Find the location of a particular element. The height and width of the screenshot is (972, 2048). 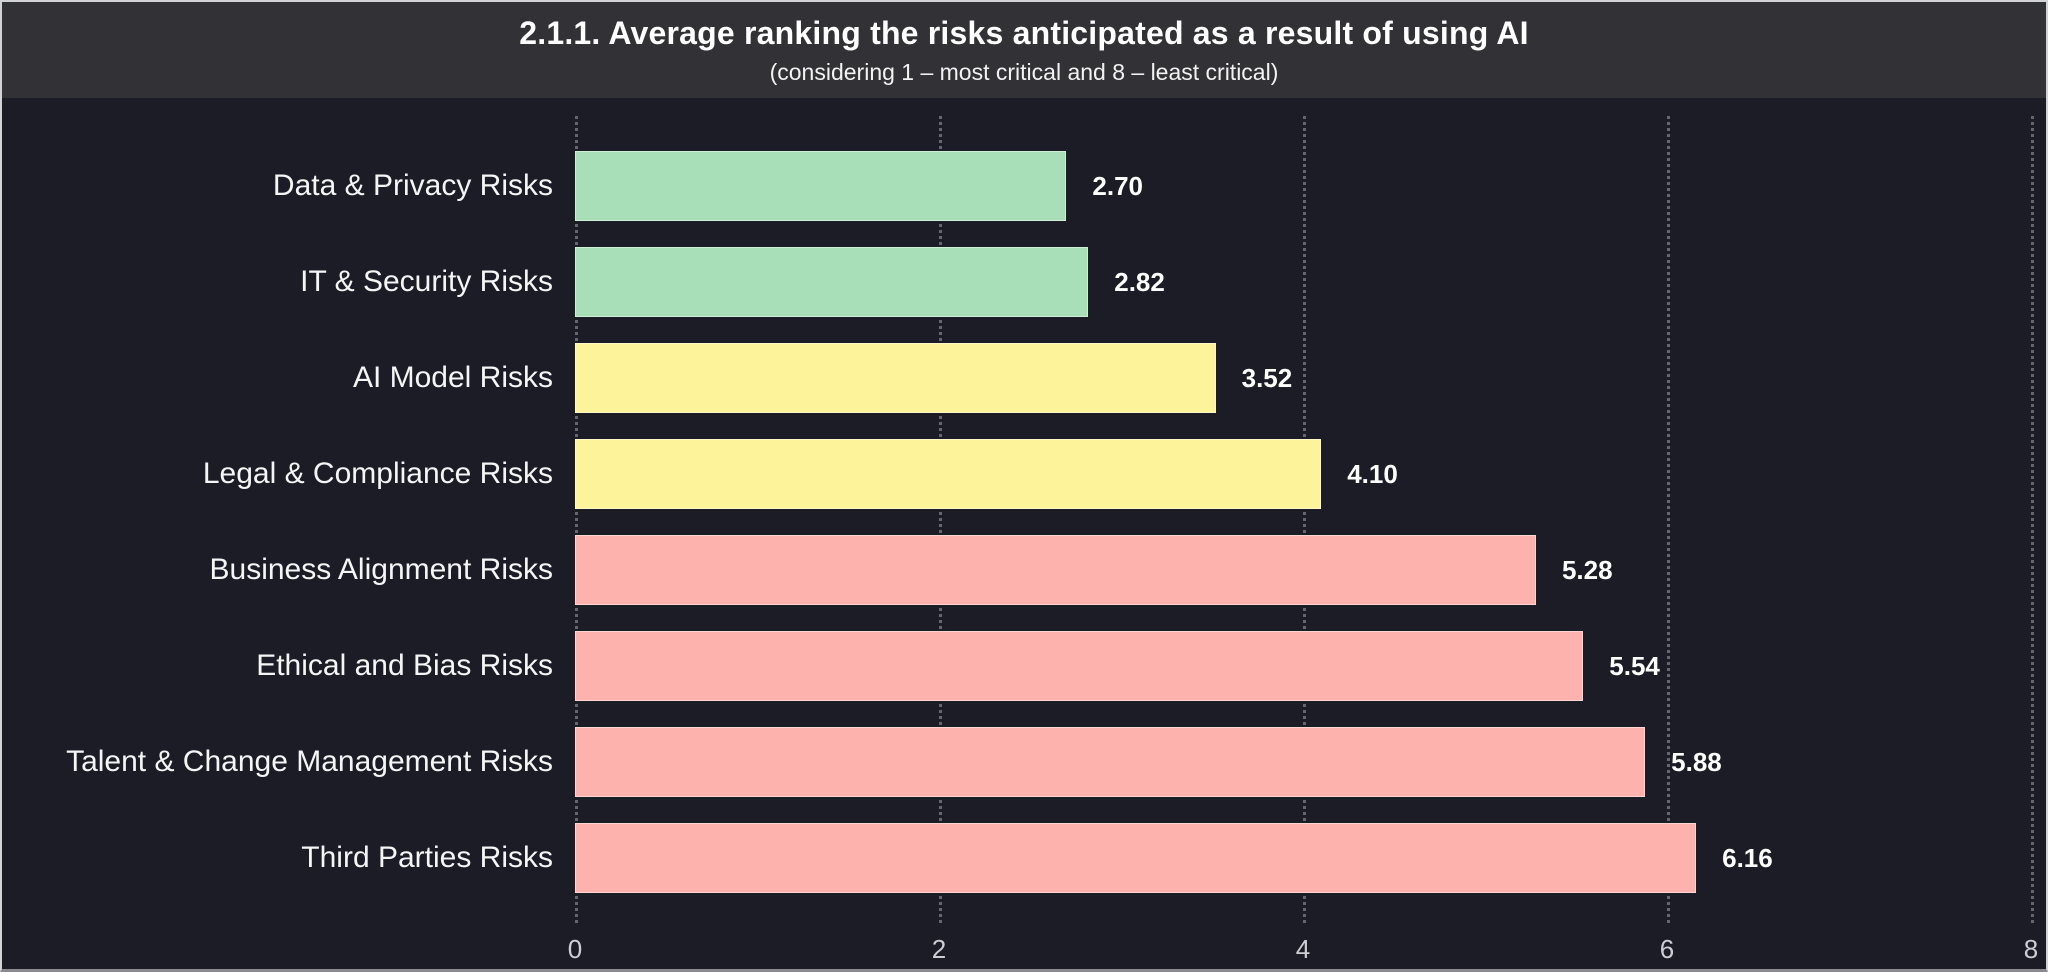

x-tick-label: 0 is located at coordinates (575, 949).